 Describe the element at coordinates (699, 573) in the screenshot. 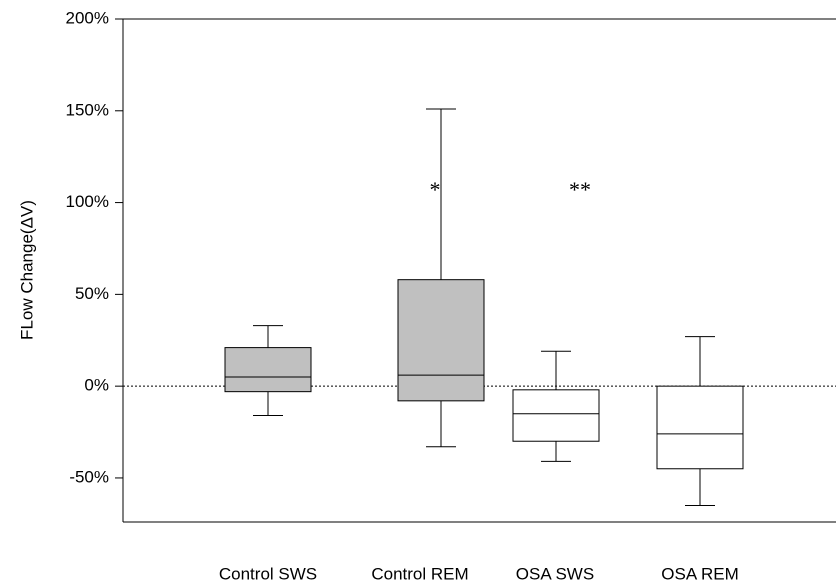

I see `x-tick-label: OSA REM` at that location.